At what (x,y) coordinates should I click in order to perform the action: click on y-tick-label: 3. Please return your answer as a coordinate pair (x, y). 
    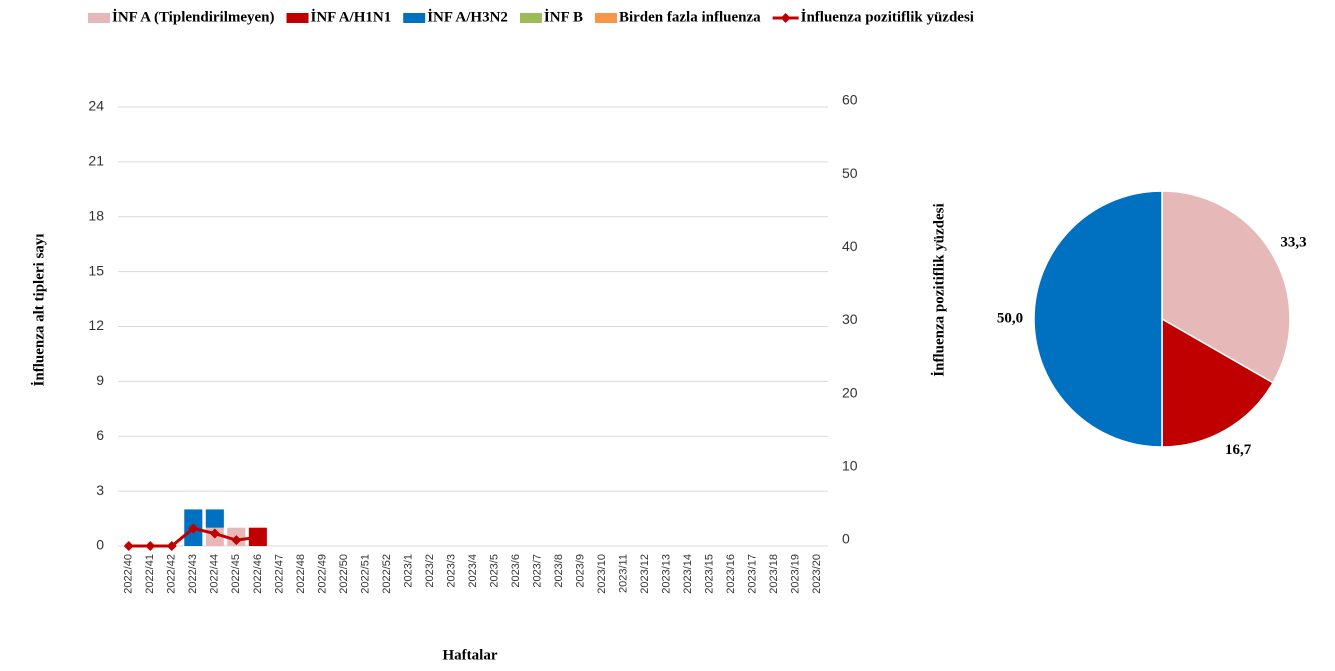
    Looking at the image, I should click on (100, 490).